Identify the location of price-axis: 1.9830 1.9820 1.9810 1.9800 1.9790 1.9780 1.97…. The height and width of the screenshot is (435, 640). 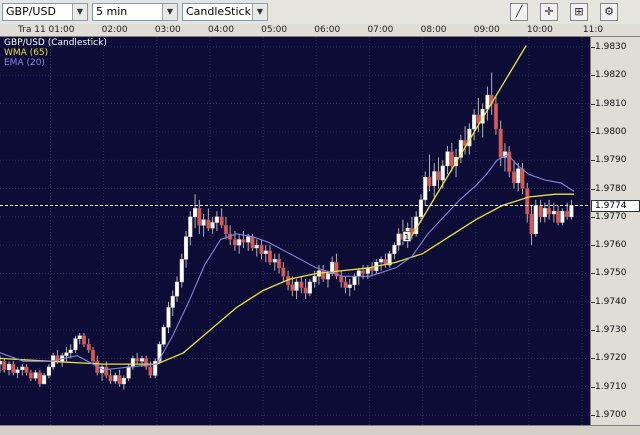
(615, 231).